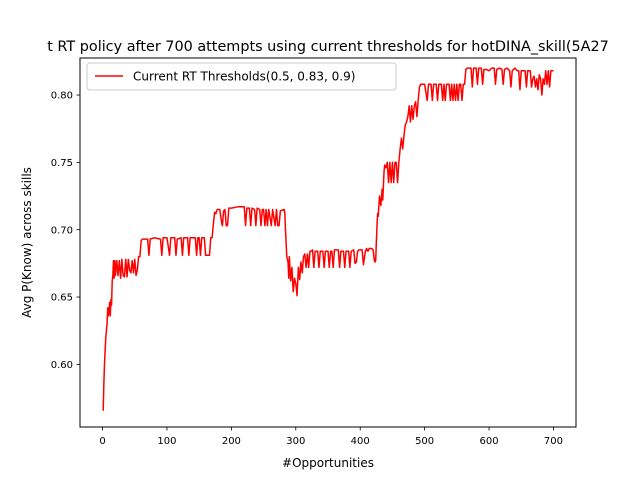  What do you see at coordinates (102, 441) in the screenshot?
I see `x-tick-label: 0` at bounding box center [102, 441].